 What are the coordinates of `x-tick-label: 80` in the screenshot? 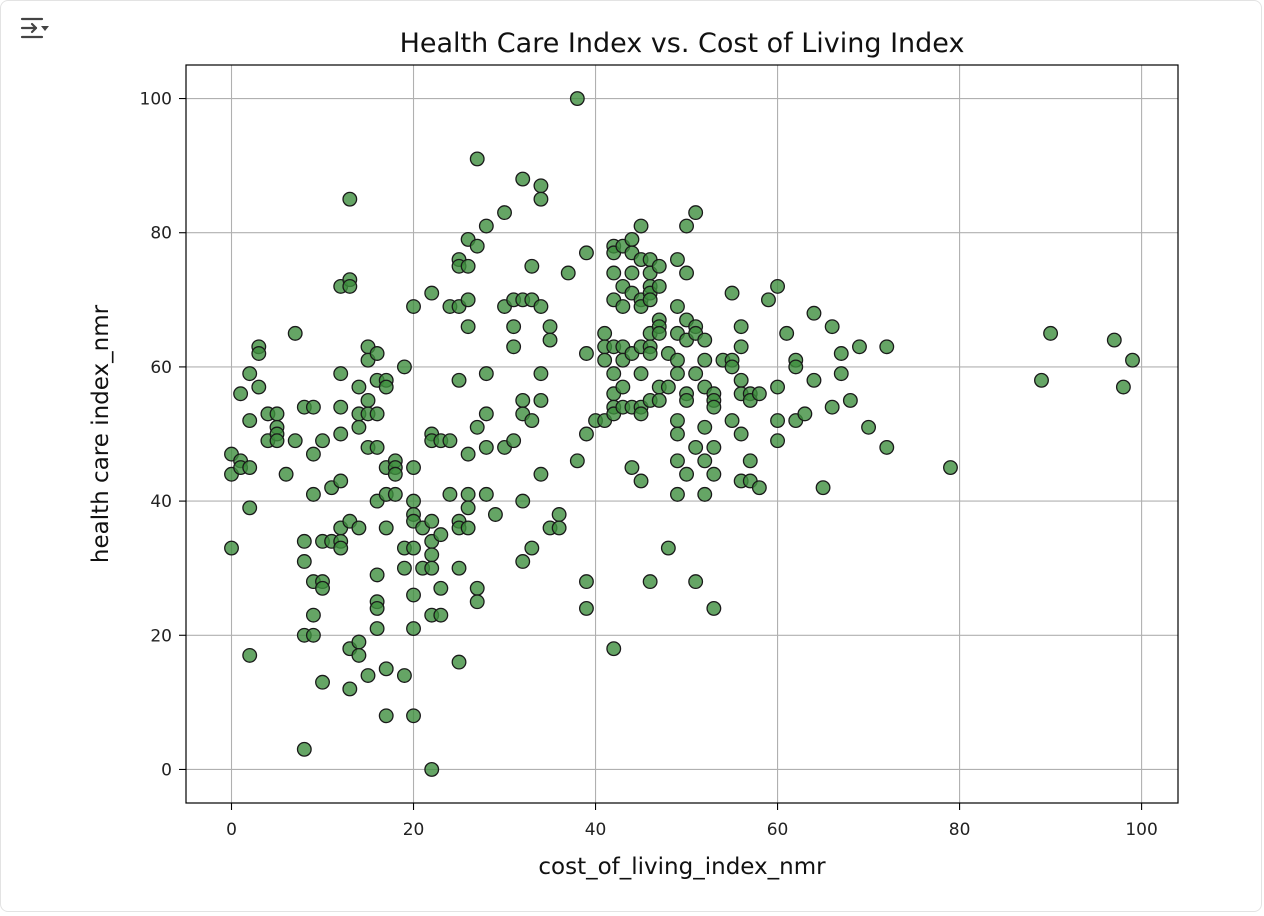 It's located at (960, 830).